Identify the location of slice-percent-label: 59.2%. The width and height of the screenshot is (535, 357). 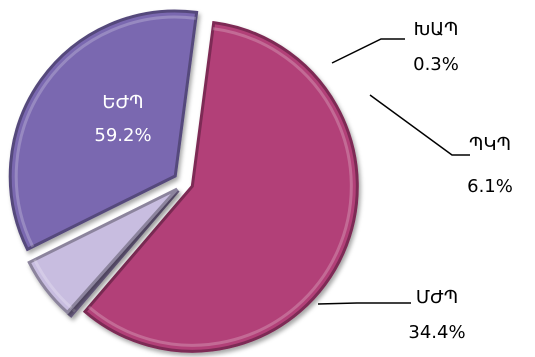
(122, 135).